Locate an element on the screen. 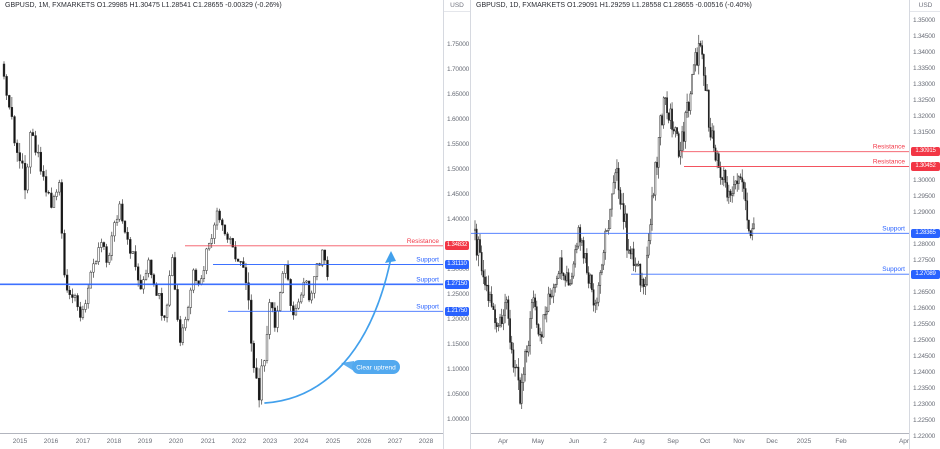 This screenshot has height=449, width=940. price-tick-label: 1.15000 is located at coordinates (458, 344).